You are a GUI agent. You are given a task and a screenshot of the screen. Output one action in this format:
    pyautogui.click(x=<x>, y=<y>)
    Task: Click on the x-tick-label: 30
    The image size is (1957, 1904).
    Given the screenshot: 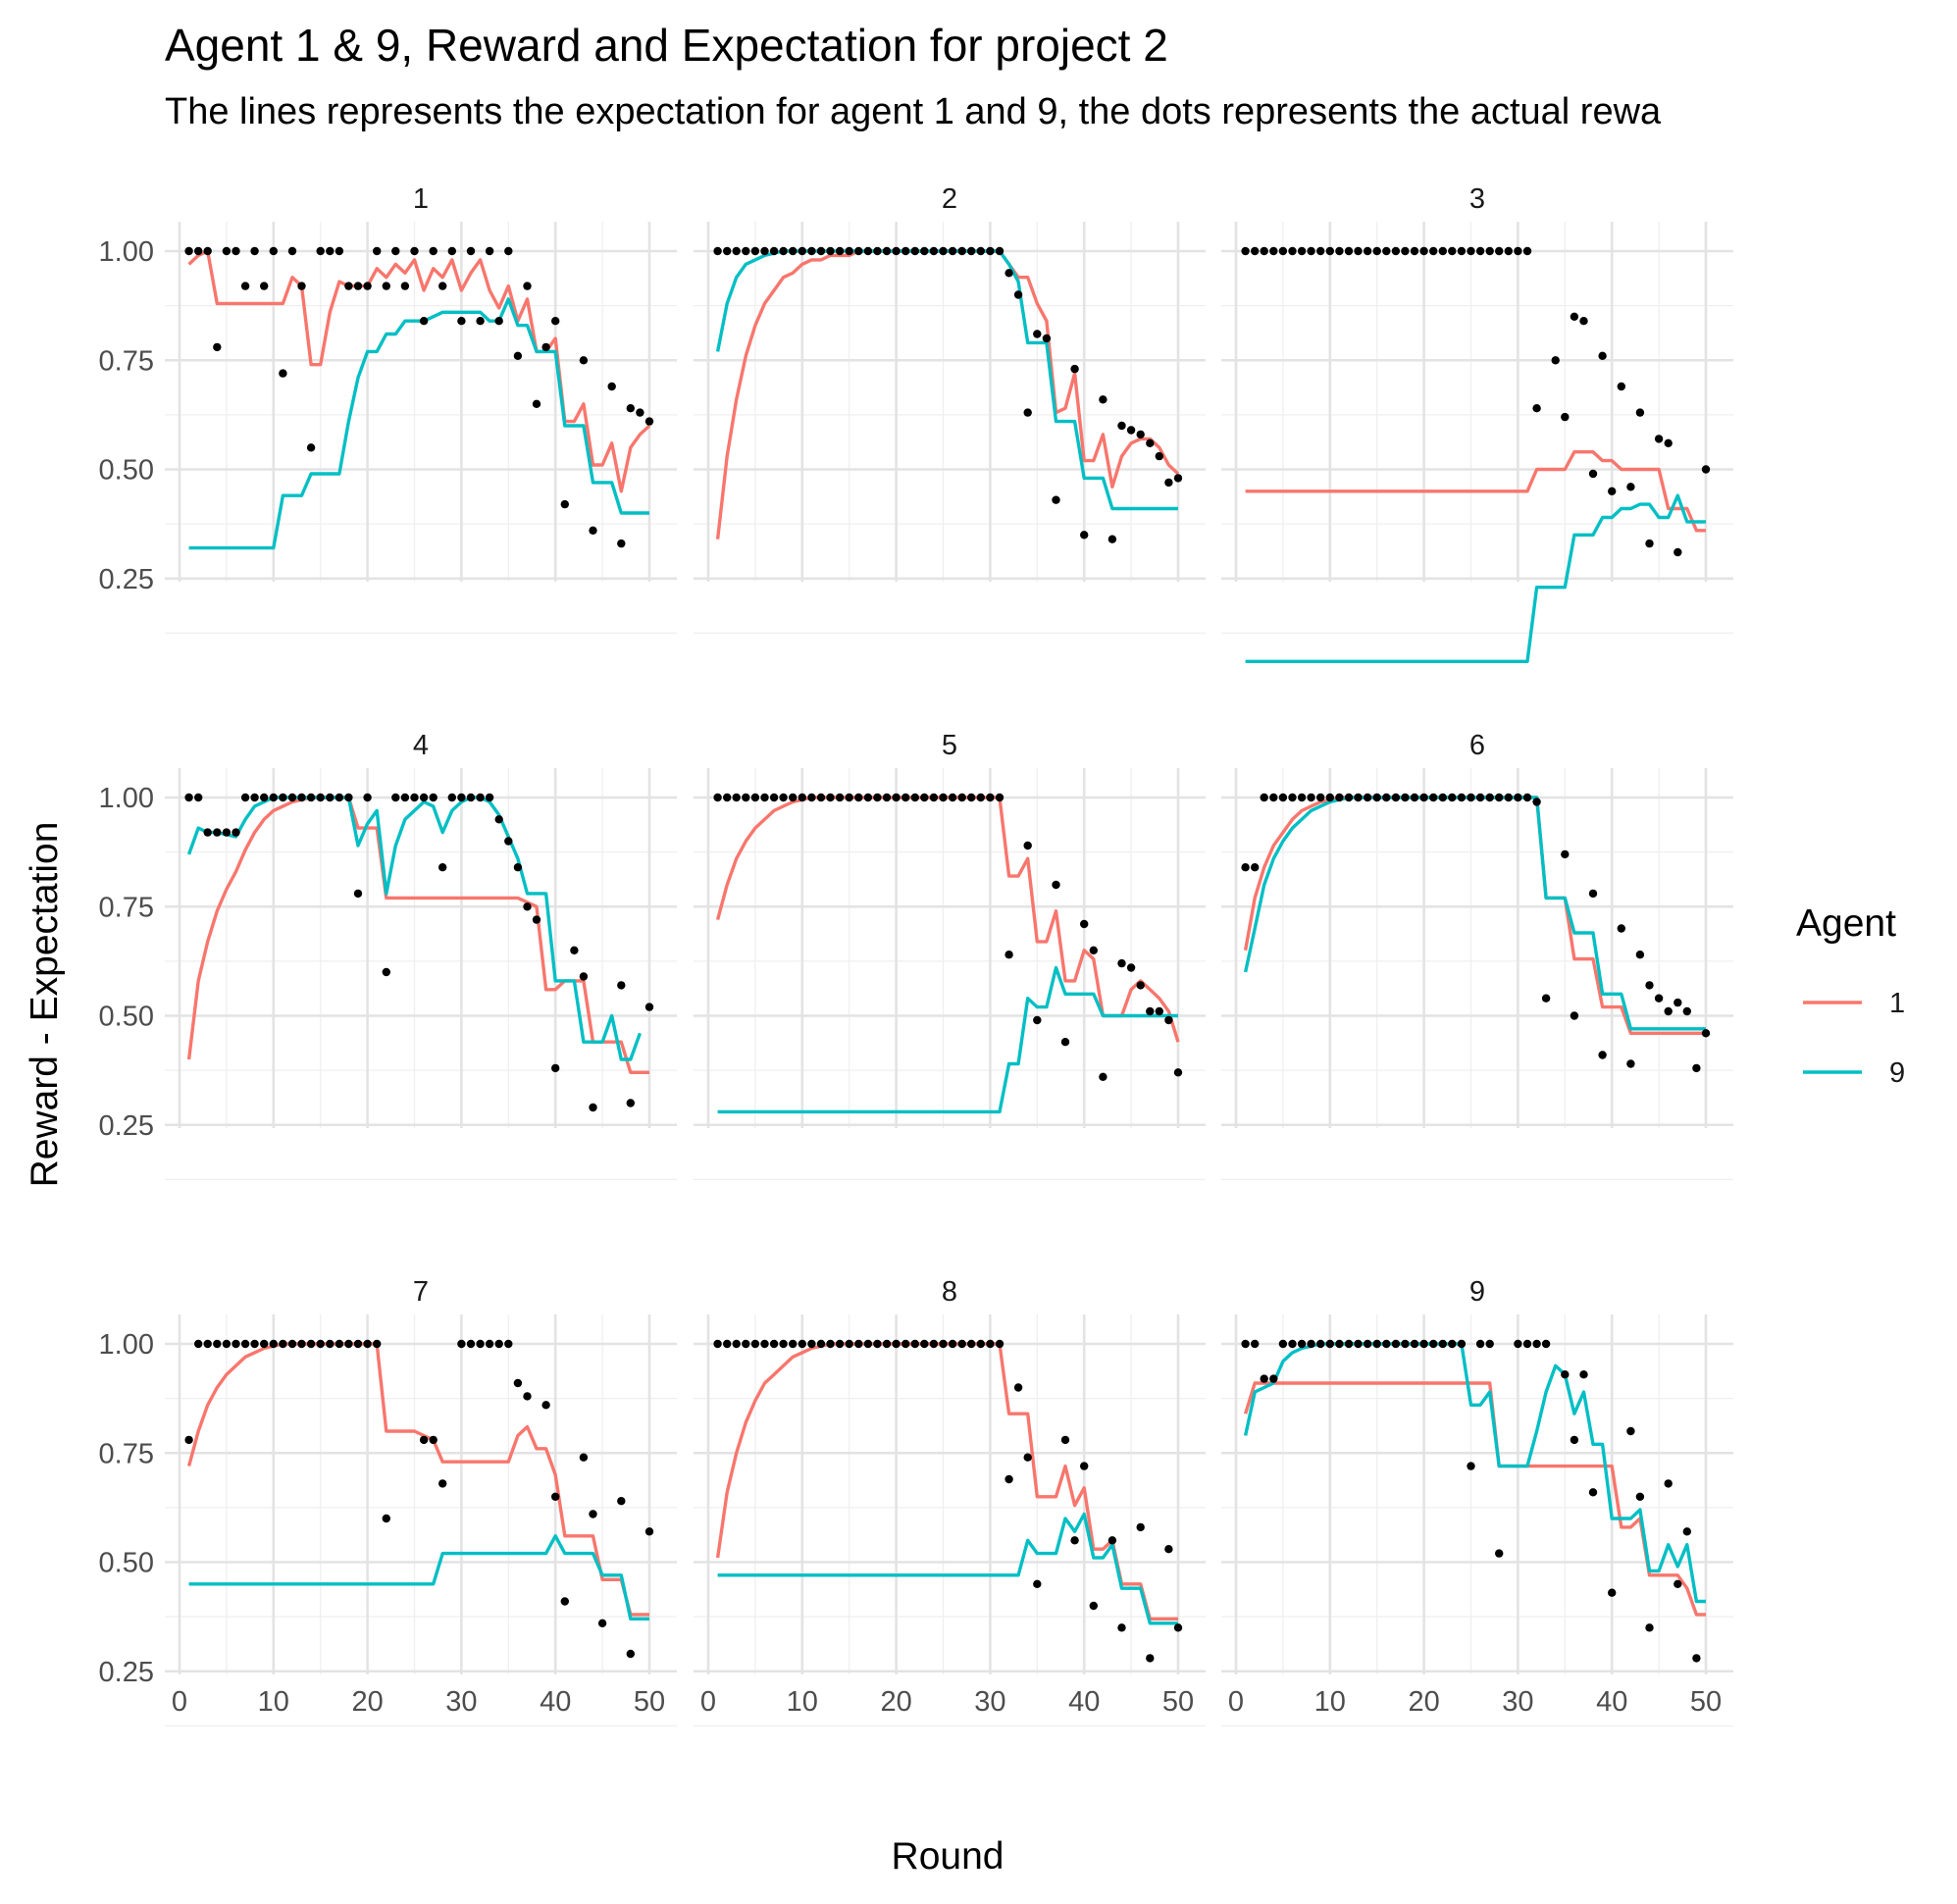 What is the action you would take?
    pyautogui.click(x=461, y=1702)
    